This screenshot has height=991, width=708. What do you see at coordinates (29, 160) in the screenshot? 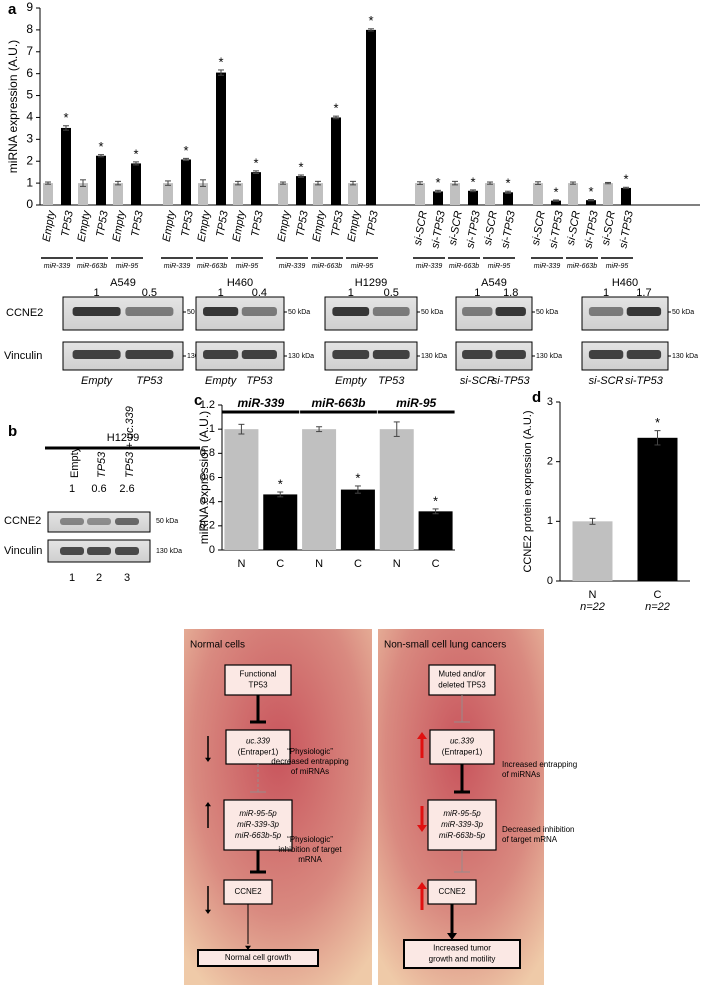
I see `y-tick-label: 2` at bounding box center [29, 160].